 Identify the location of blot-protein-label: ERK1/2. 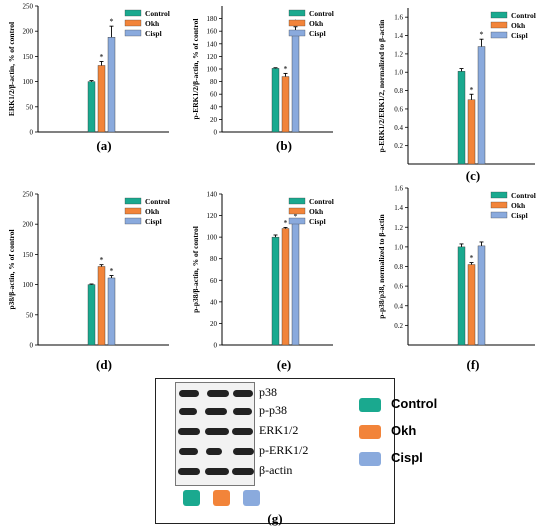
(279, 430).